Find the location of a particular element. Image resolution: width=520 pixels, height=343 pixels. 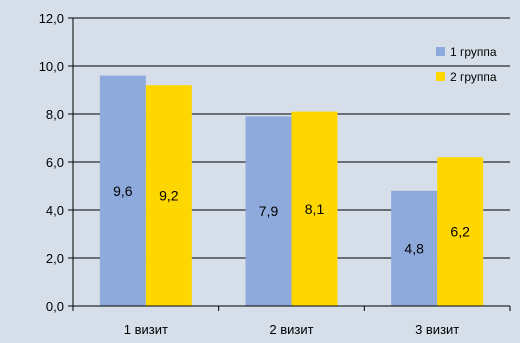

y-tick-label: 6,0 is located at coordinates (55, 162).